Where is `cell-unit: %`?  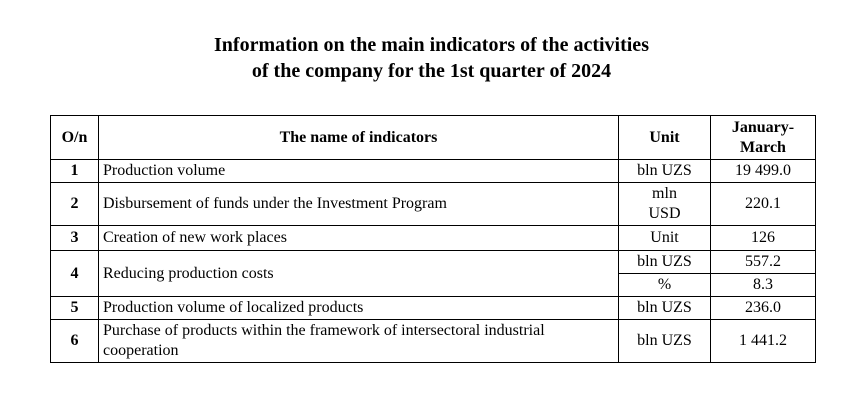
cell-unit: % is located at coordinates (664, 285).